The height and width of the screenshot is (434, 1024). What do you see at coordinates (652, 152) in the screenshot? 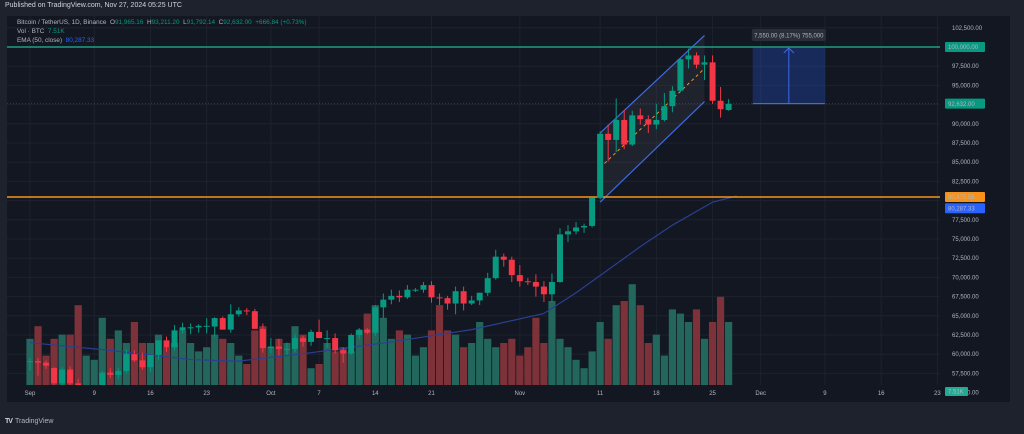
I see `channel-lower-line` at bounding box center [652, 152].